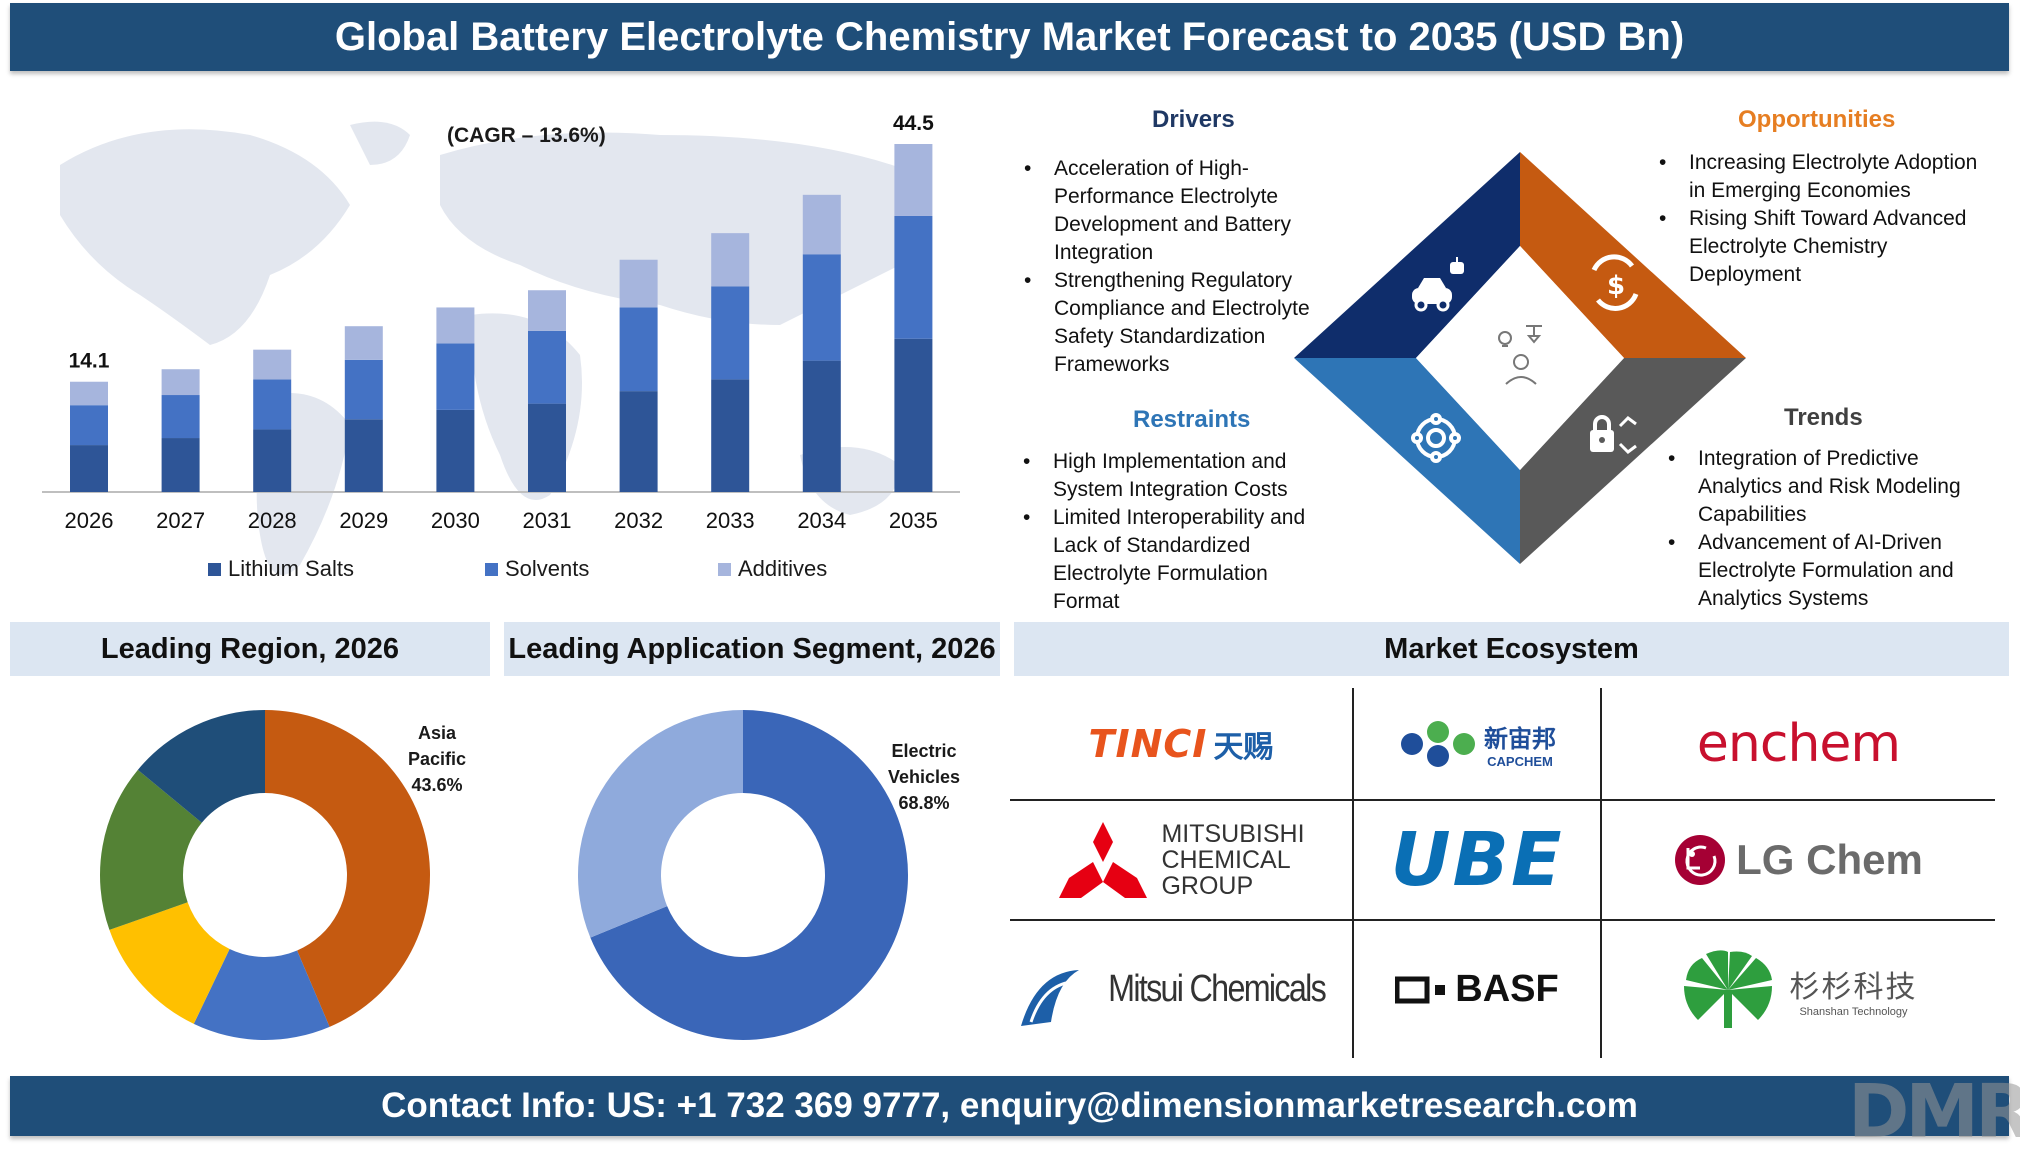 This screenshot has width=2020, height=1162. I want to click on diamond-center, so click(1520, 358).